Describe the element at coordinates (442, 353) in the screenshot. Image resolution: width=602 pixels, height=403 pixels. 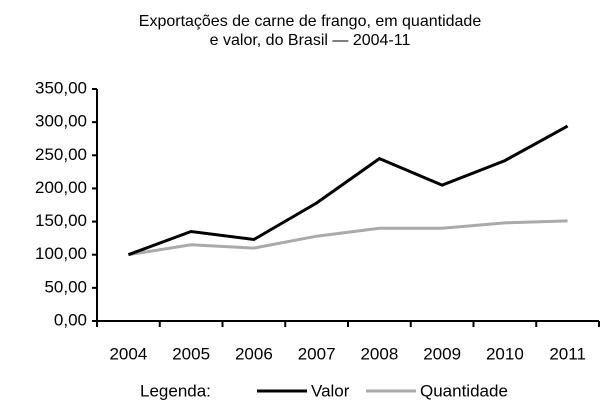
I see `x-tick-label: 2009` at that location.